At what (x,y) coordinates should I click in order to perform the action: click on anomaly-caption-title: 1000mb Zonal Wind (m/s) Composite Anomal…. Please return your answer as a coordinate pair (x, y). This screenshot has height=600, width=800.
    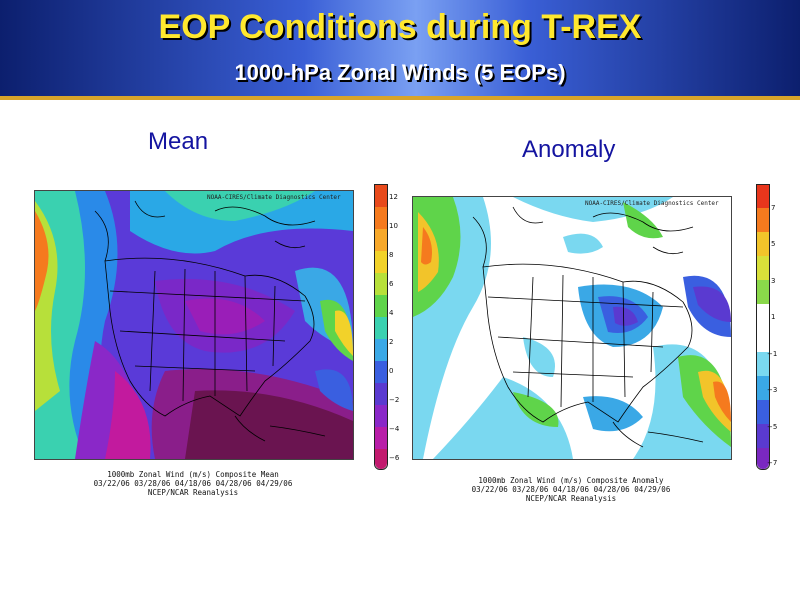
    Looking at the image, I should click on (571, 480).